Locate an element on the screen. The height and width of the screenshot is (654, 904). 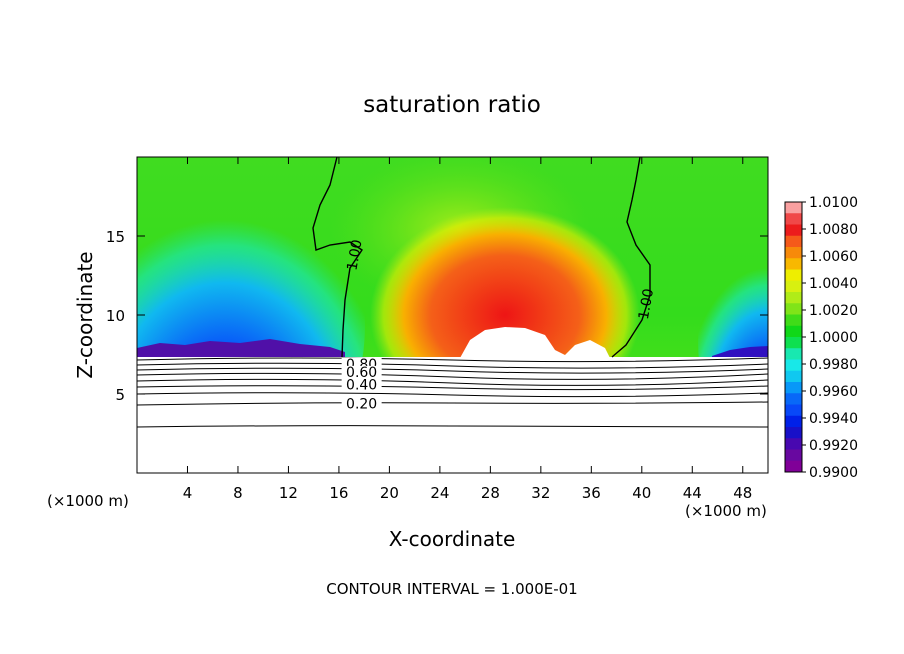
contour-interval-note: CONTOUR INTERVAL = 1.000E-01 is located at coordinates (451, 589).